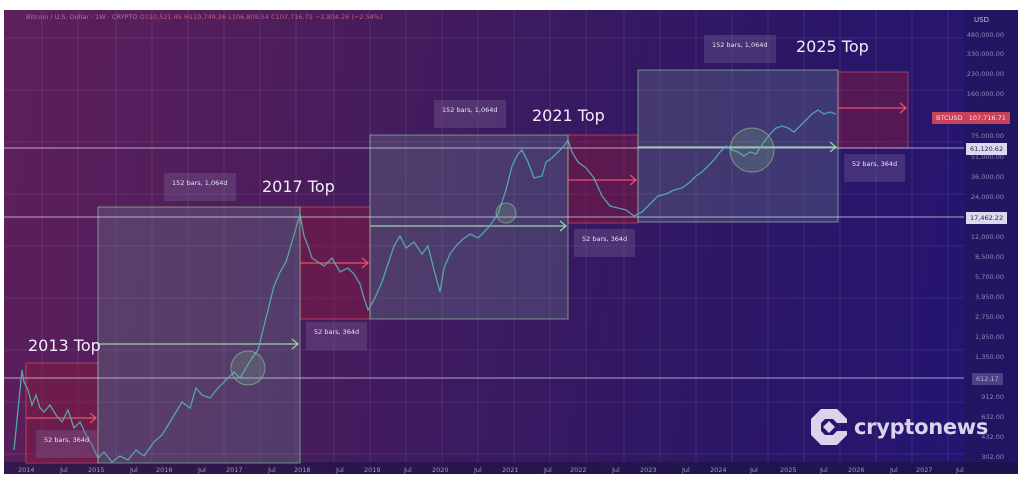 The width and height of the screenshot is (1024, 487). Describe the element at coordinates (578, 470) in the screenshot. I see `x-tick: 2022` at that location.